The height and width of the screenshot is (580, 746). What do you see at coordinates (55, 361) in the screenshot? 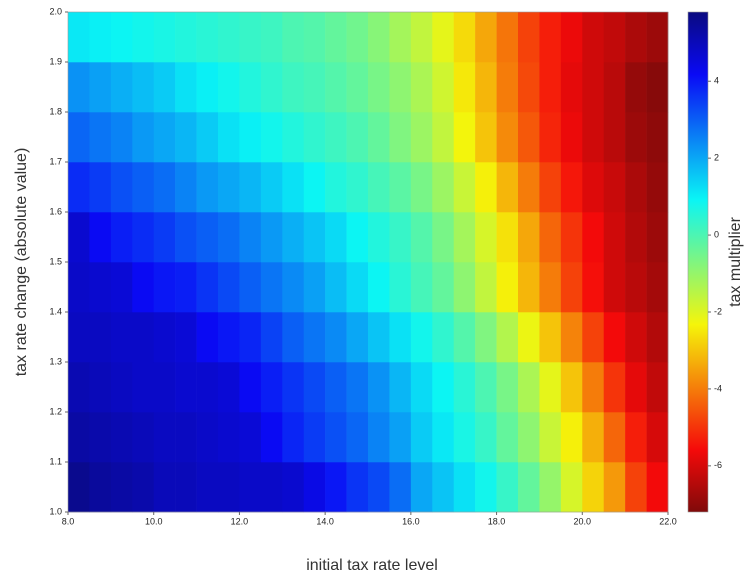
I see `y-tick-label: 1.3` at bounding box center [55, 361].